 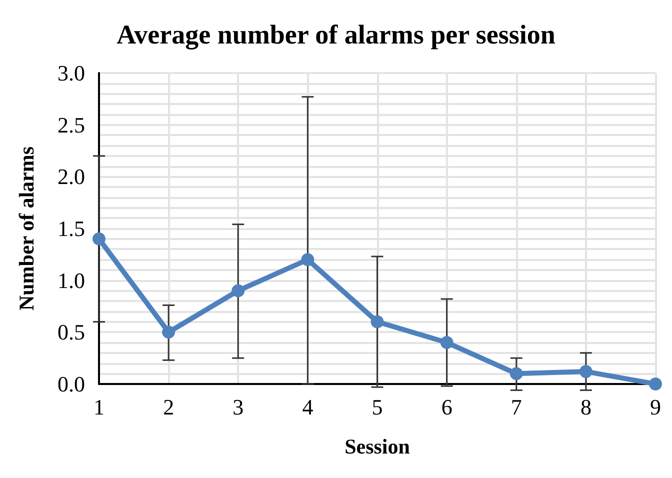 I want to click on y-axis-title: Number of alarms, so click(x=26, y=228).